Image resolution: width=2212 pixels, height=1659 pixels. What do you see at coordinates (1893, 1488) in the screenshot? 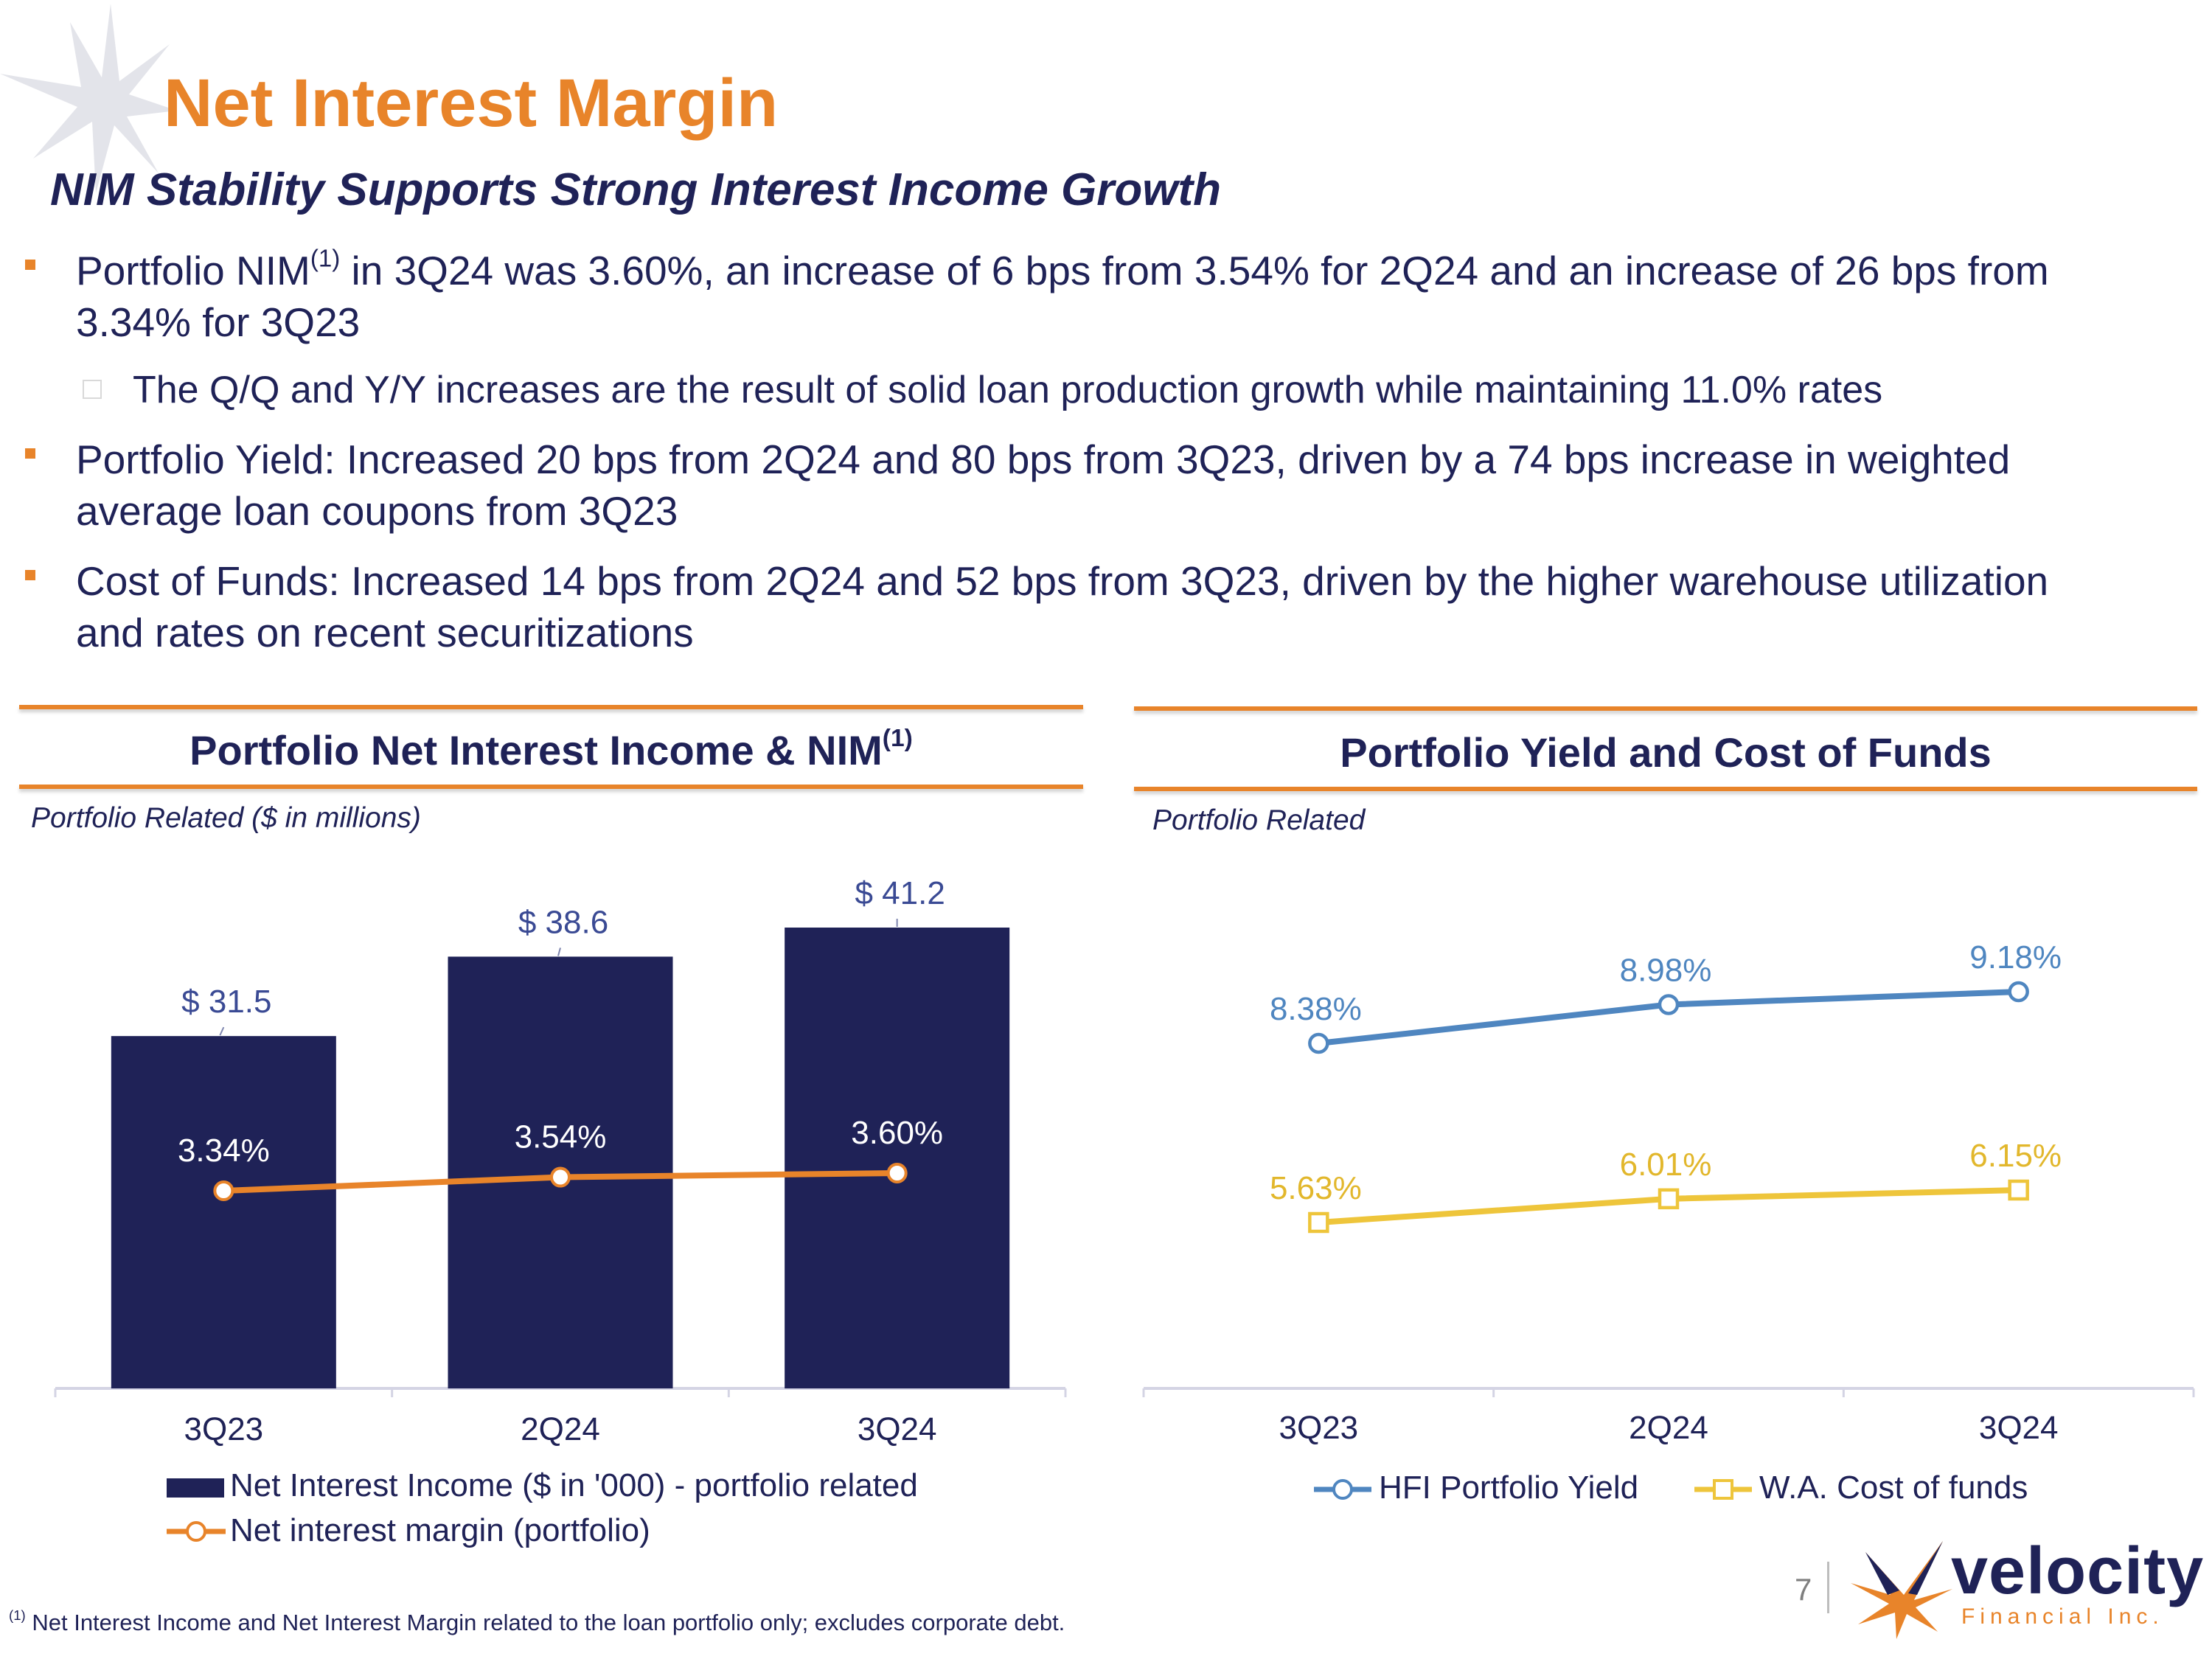
I see `legend-label-cost: W.A. Cost of funds` at bounding box center [1893, 1488].